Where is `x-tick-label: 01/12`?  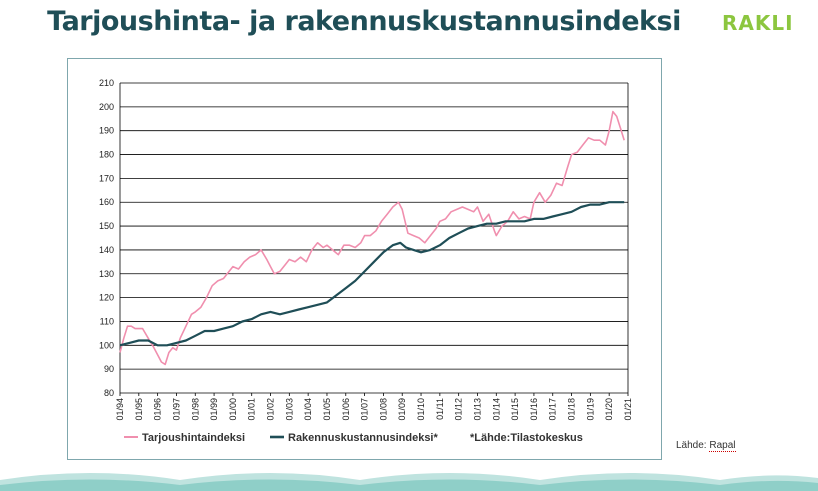
x-tick-label: 01/12 is located at coordinates (459, 409).